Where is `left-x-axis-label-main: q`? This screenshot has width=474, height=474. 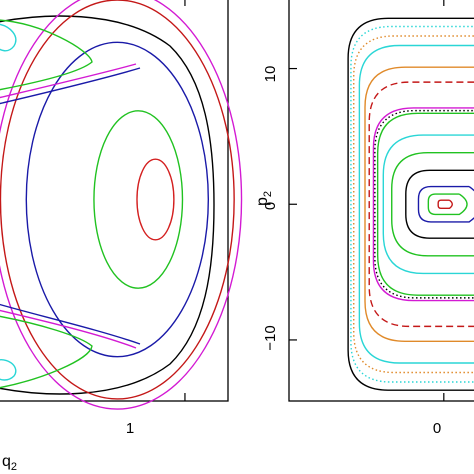 left-x-axis-label-main: q is located at coordinates (6, 461).